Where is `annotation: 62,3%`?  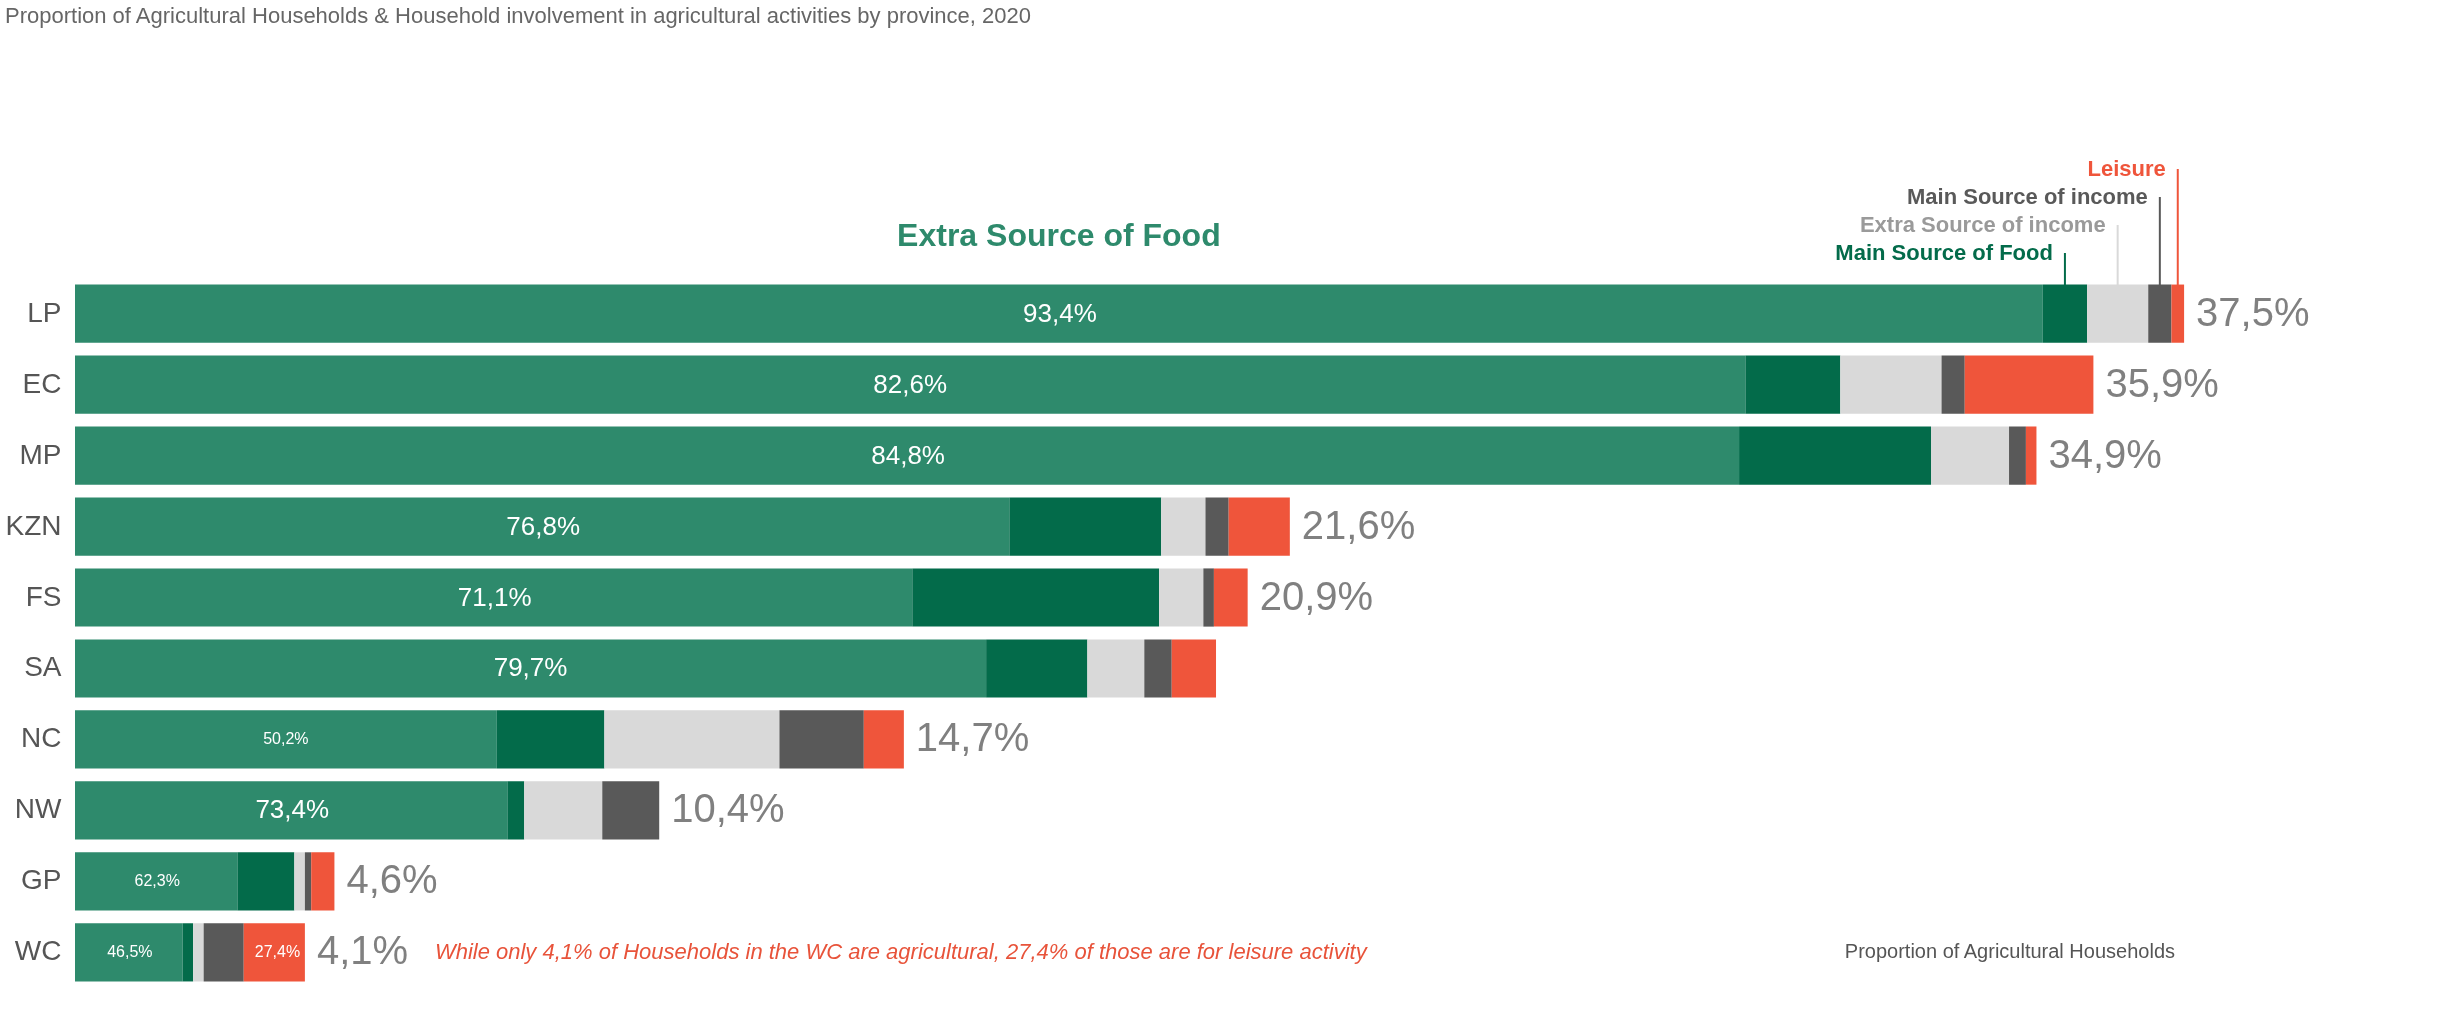 annotation: 62,3% is located at coordinates (157, 881).